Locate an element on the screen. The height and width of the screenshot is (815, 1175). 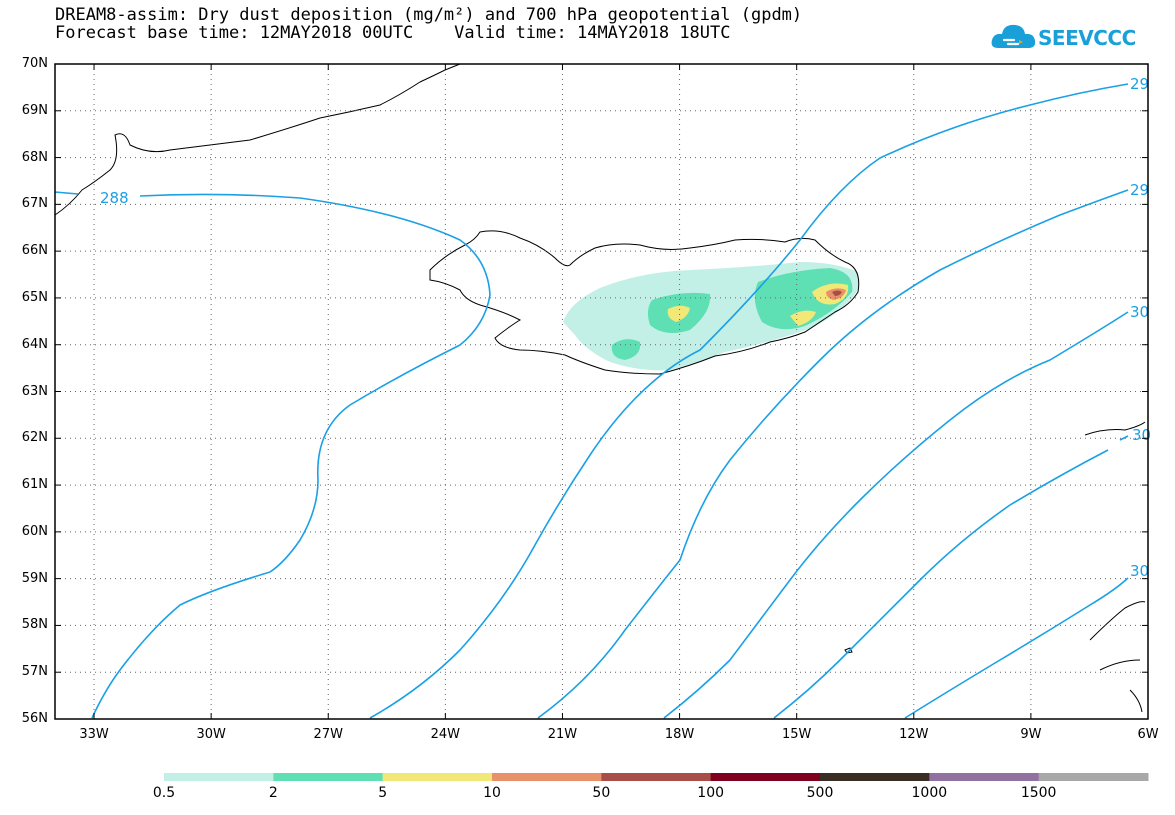
longitude-label: 30W is located at coordinates (211, 734).